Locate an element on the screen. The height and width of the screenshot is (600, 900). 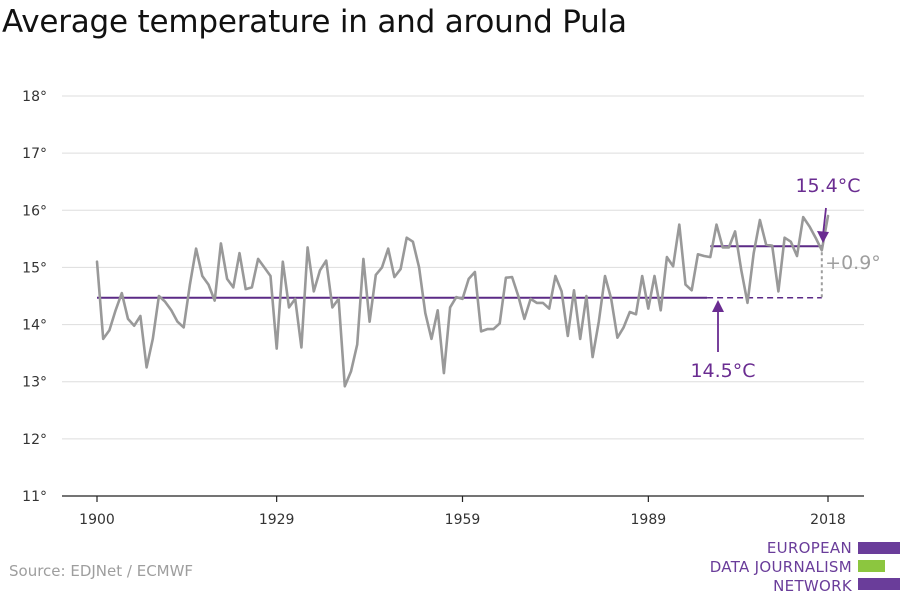
y-tick-label-15: 15° is located at coordinates (34, 268).